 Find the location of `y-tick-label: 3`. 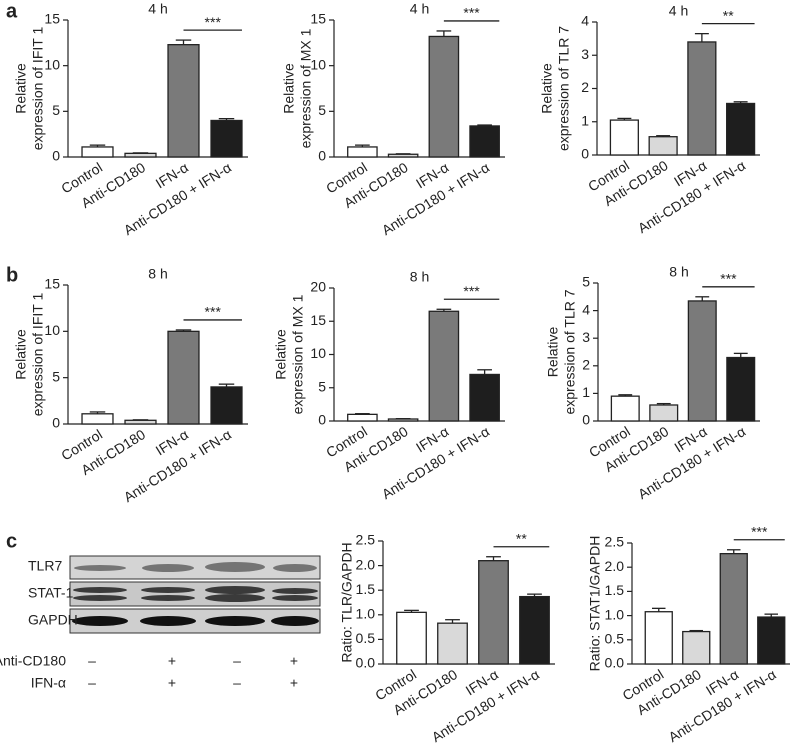

y-tick-label: 3 is located at coordinates (585, 54).